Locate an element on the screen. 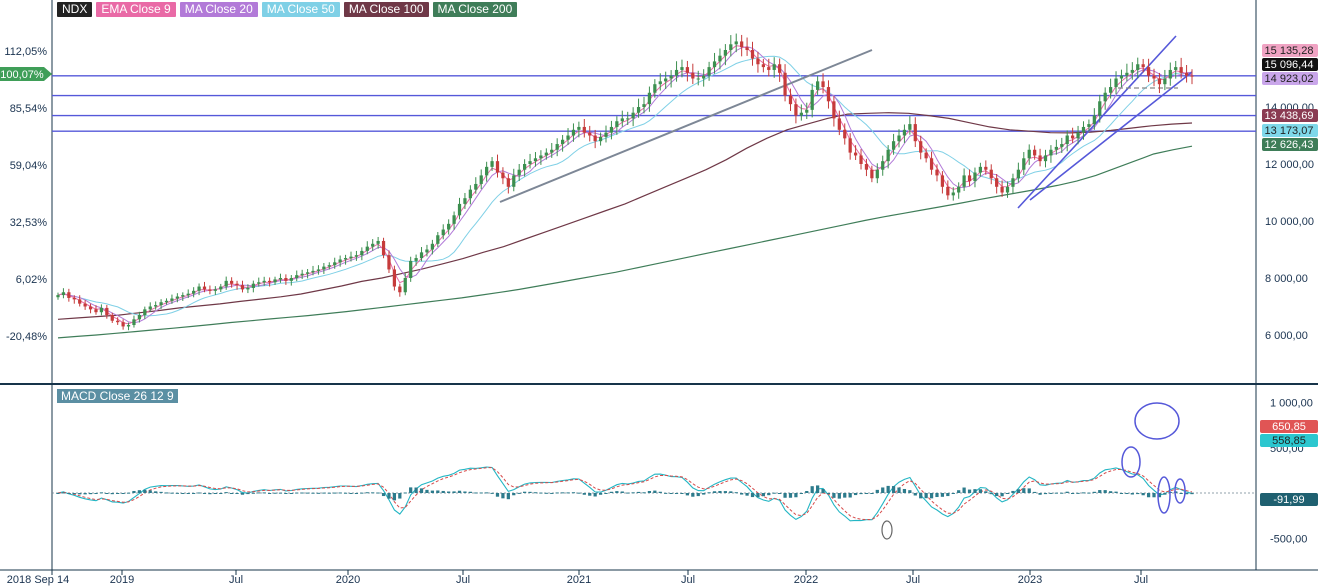 The width and height of the screenshot is (1318, 586). macd-label-text: 558,85 is located at coordinates (1289, 441).